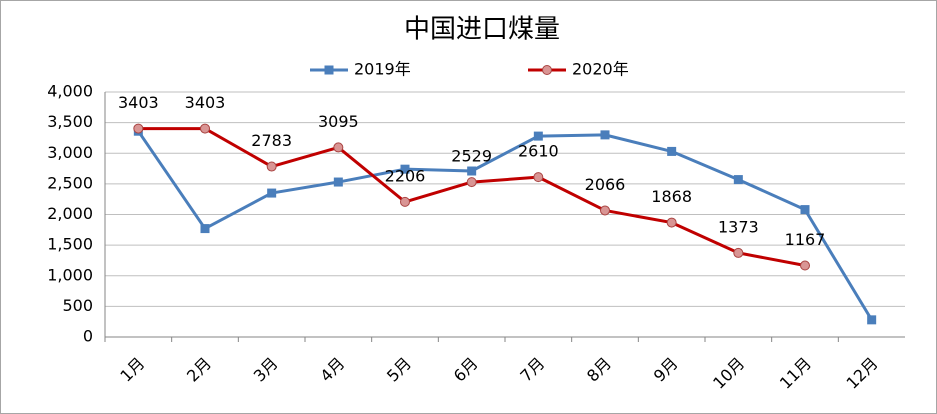  I want to click on y-tick-label: 500, so click(77, 305).